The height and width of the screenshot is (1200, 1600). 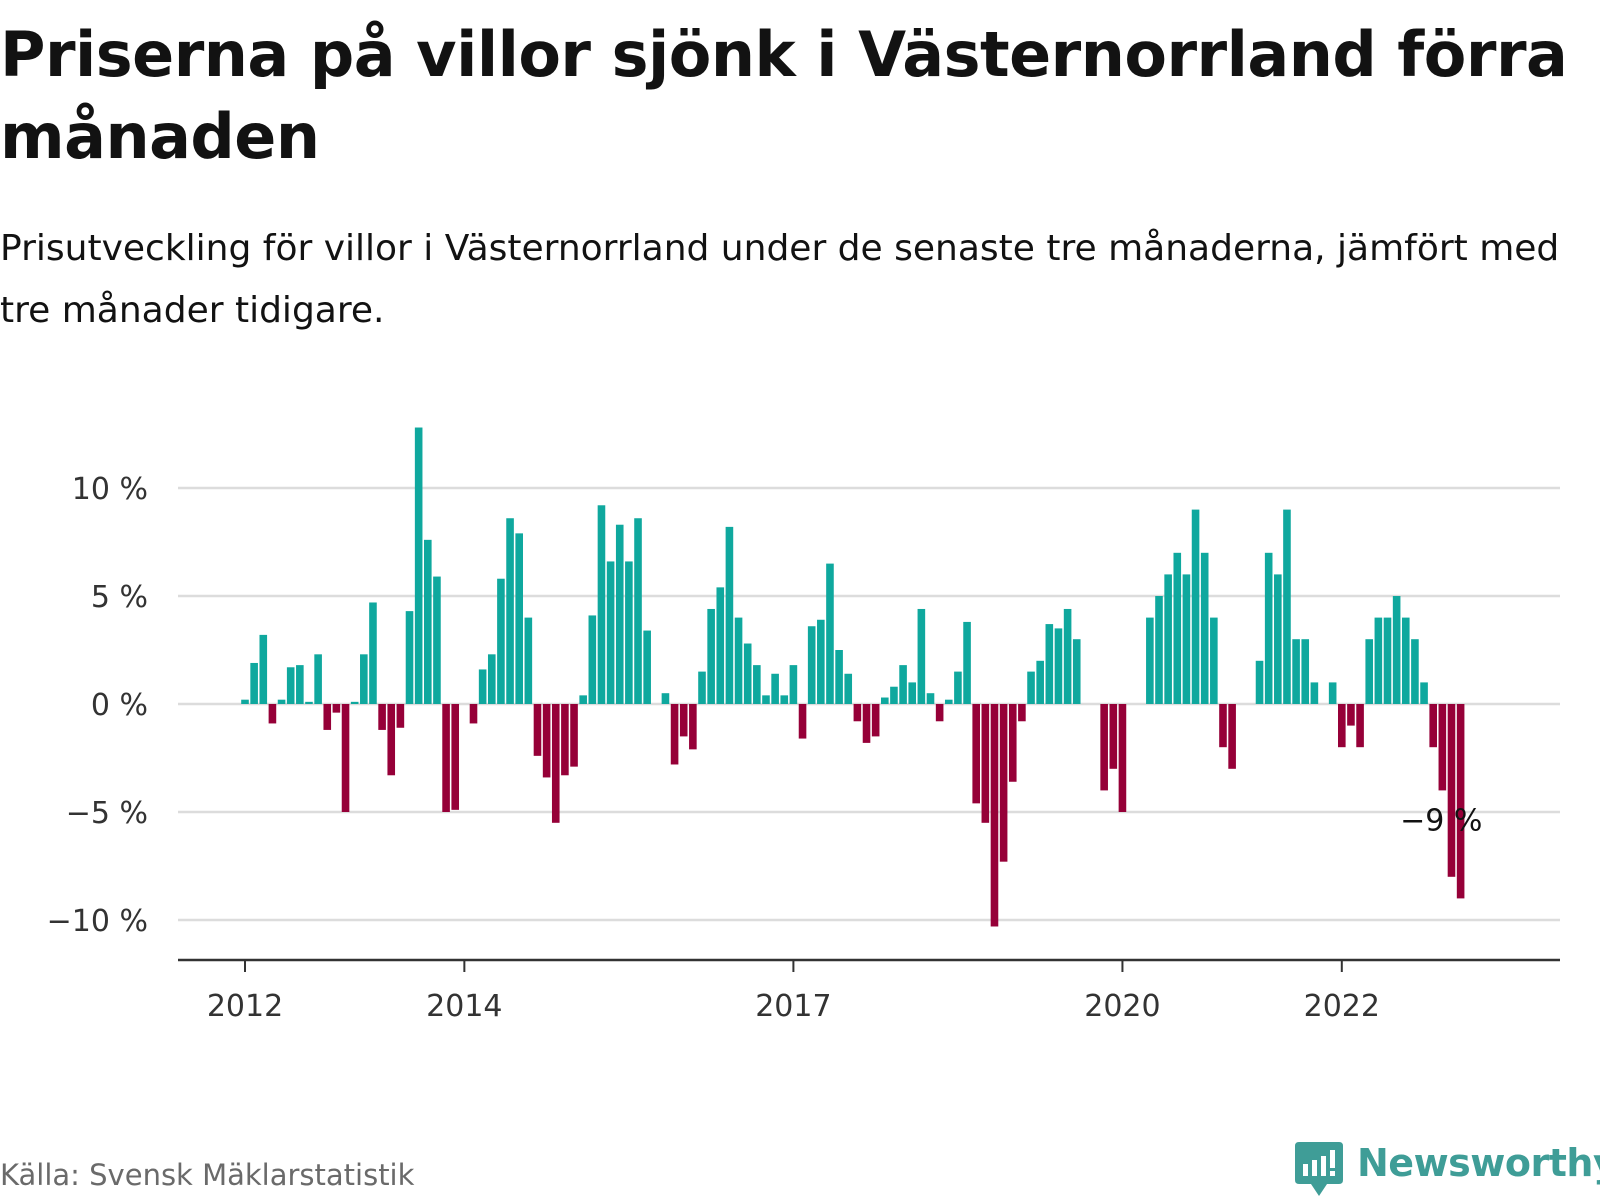 I want to click on brand-logo: Newsworthy, so click(x=1446, y=1170).